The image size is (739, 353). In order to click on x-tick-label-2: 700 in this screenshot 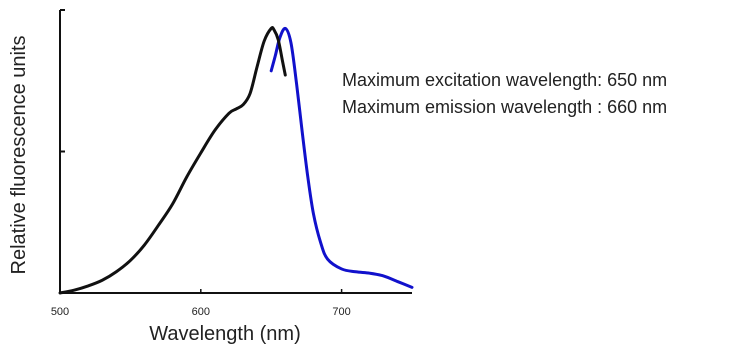, I will do `click(341, 312)`.